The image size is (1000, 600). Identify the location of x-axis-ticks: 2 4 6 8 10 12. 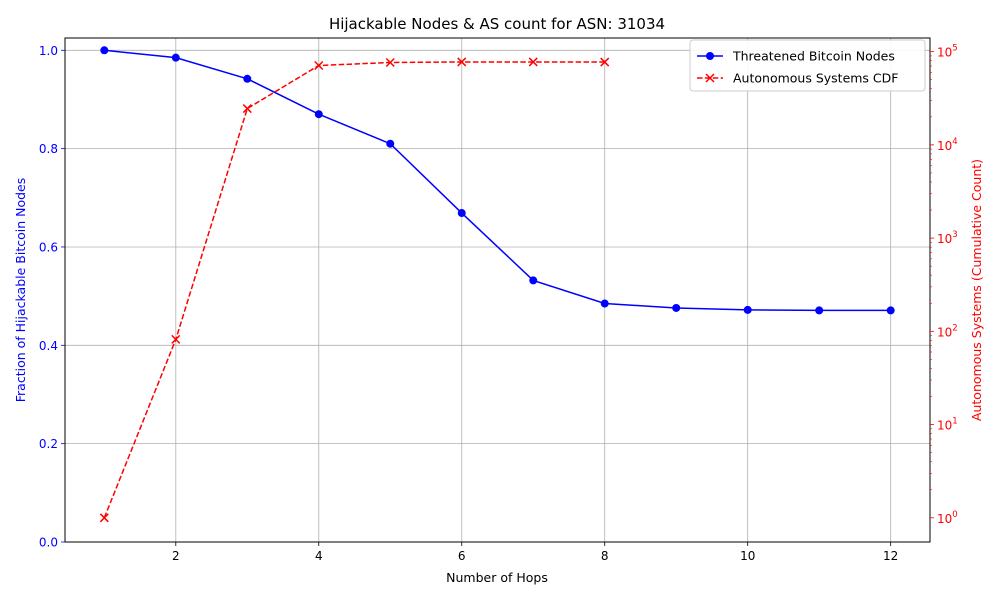
(535, 552).